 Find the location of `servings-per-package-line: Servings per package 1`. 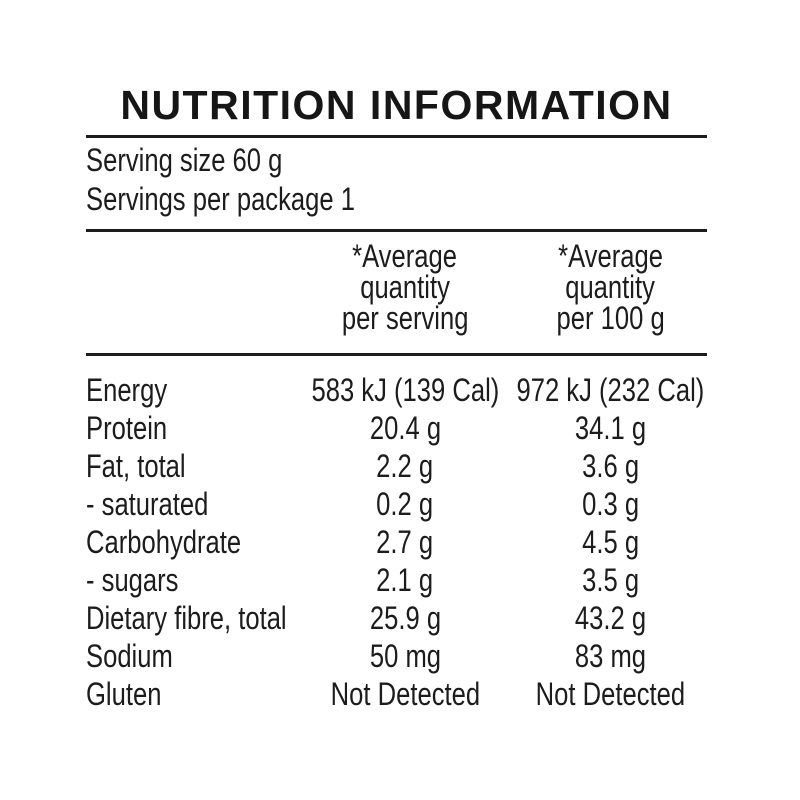

servings-per-package-line: Servings per package 1 is located at coordinates (396, 199).